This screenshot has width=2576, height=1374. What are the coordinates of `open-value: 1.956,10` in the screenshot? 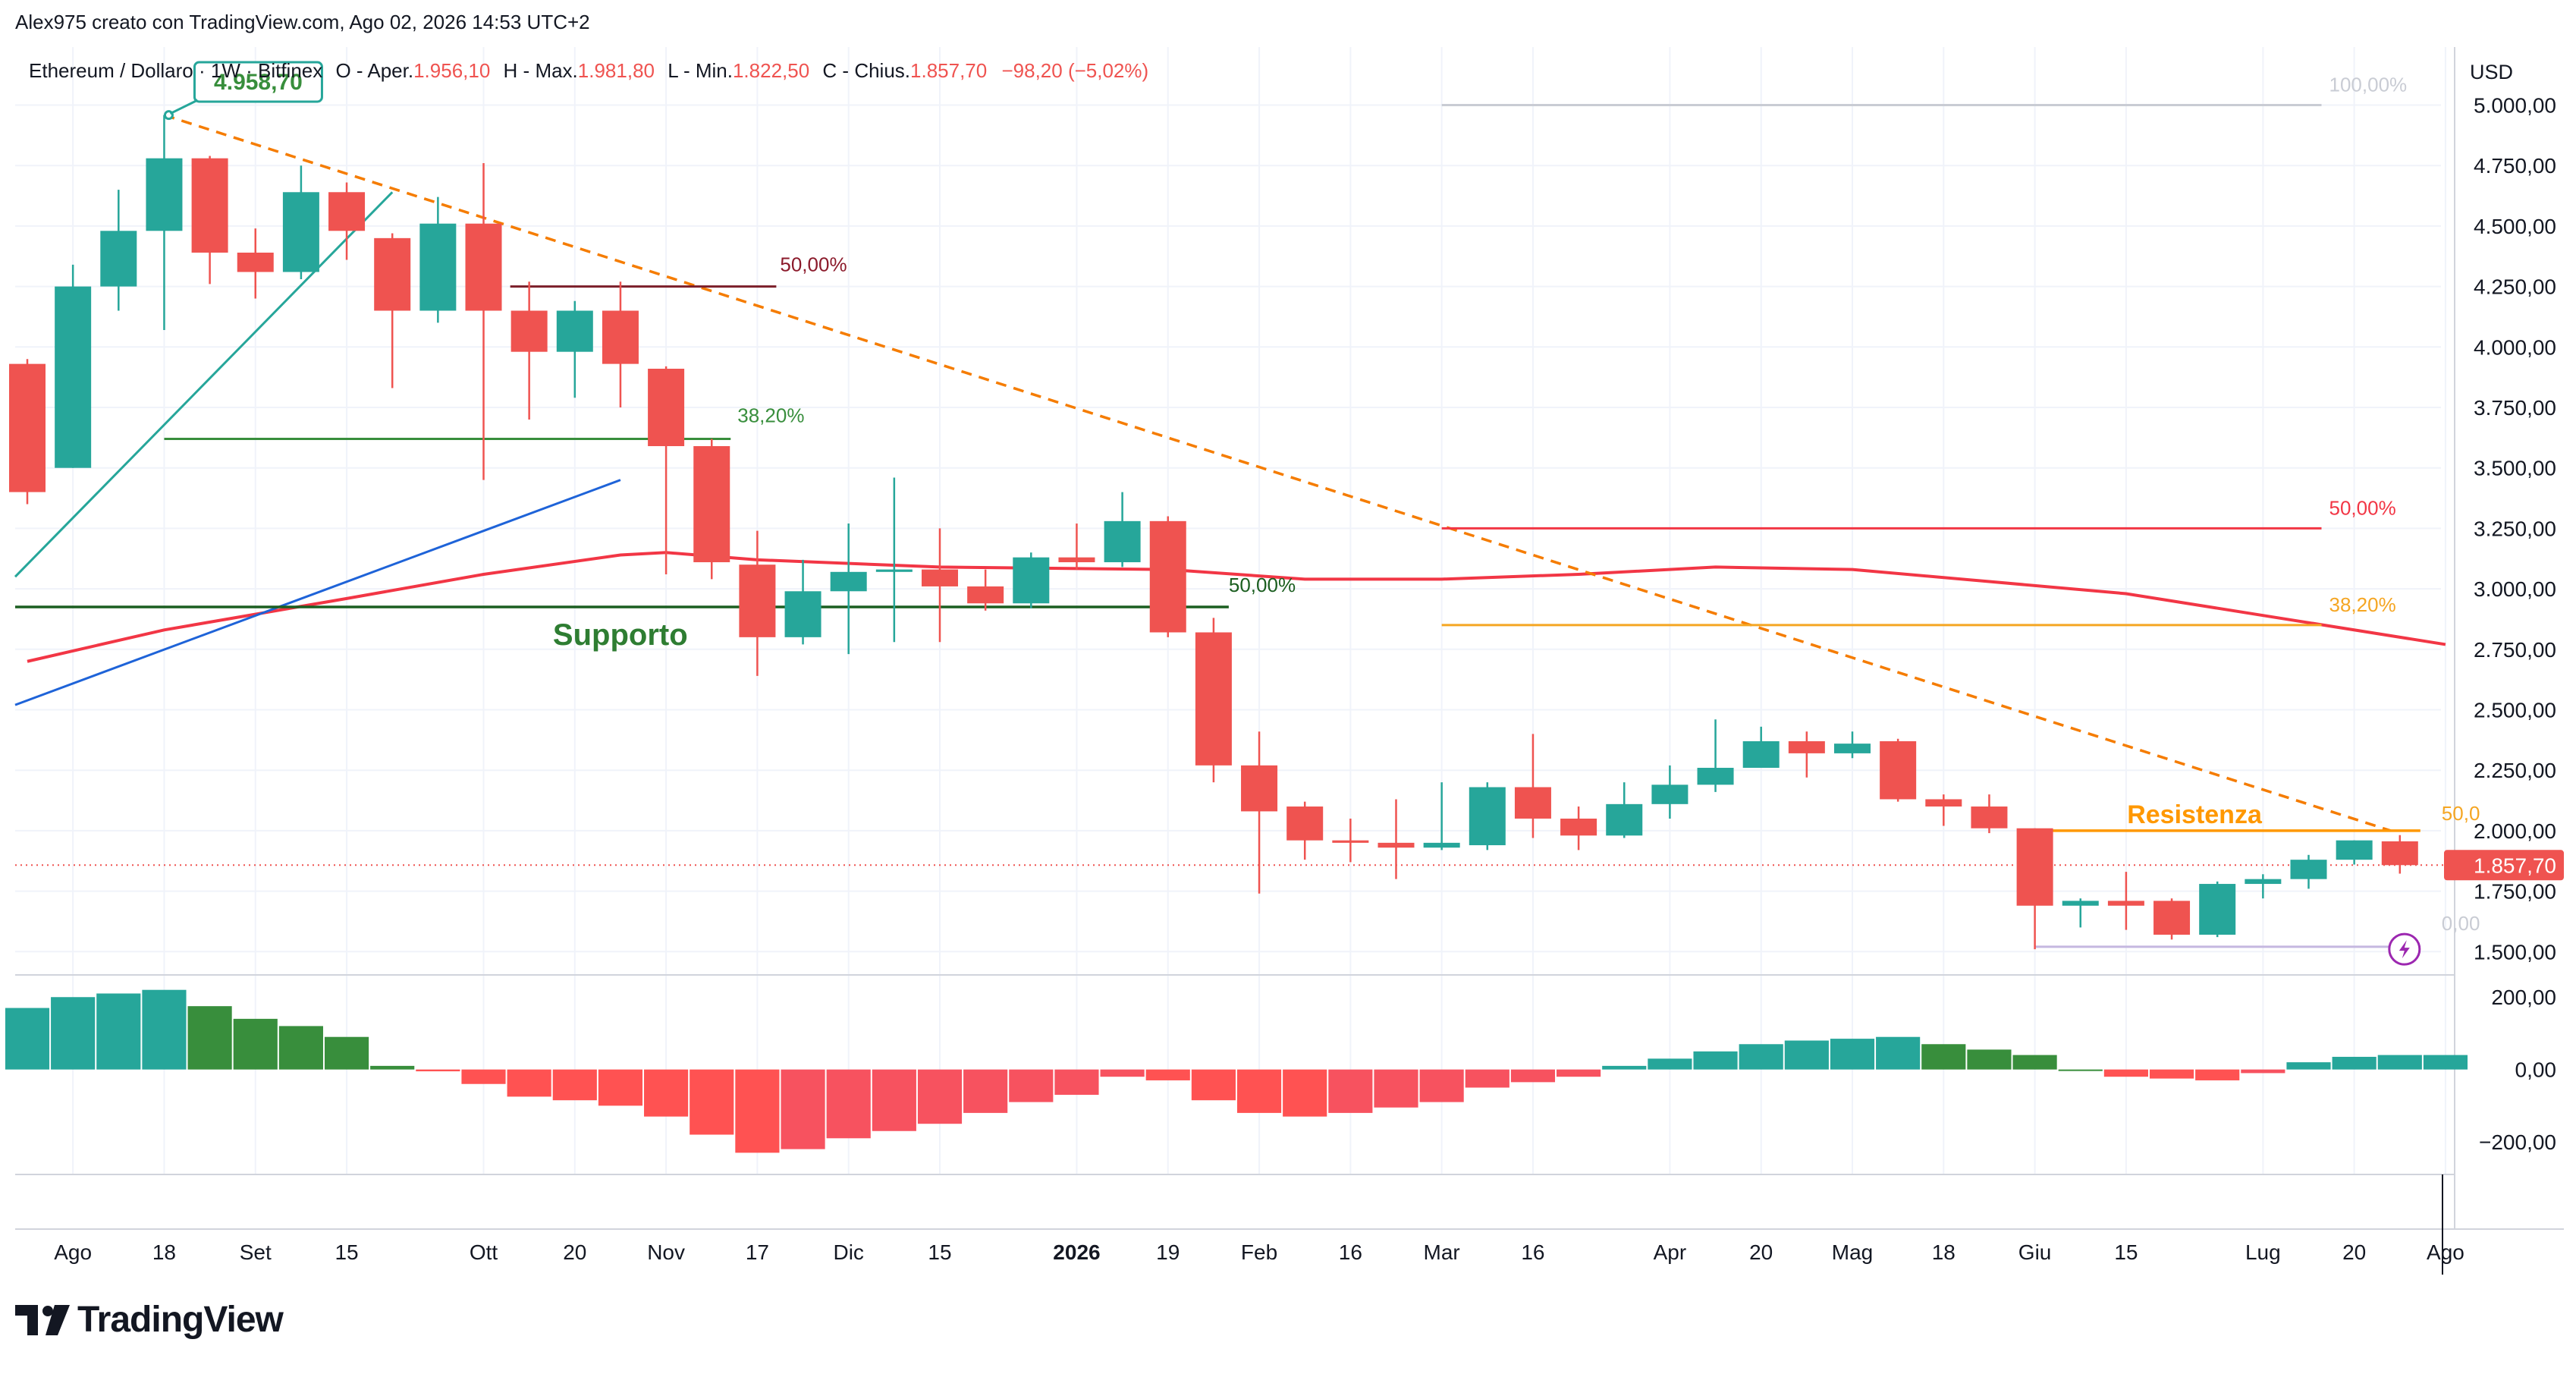 It's located at (452, 70).